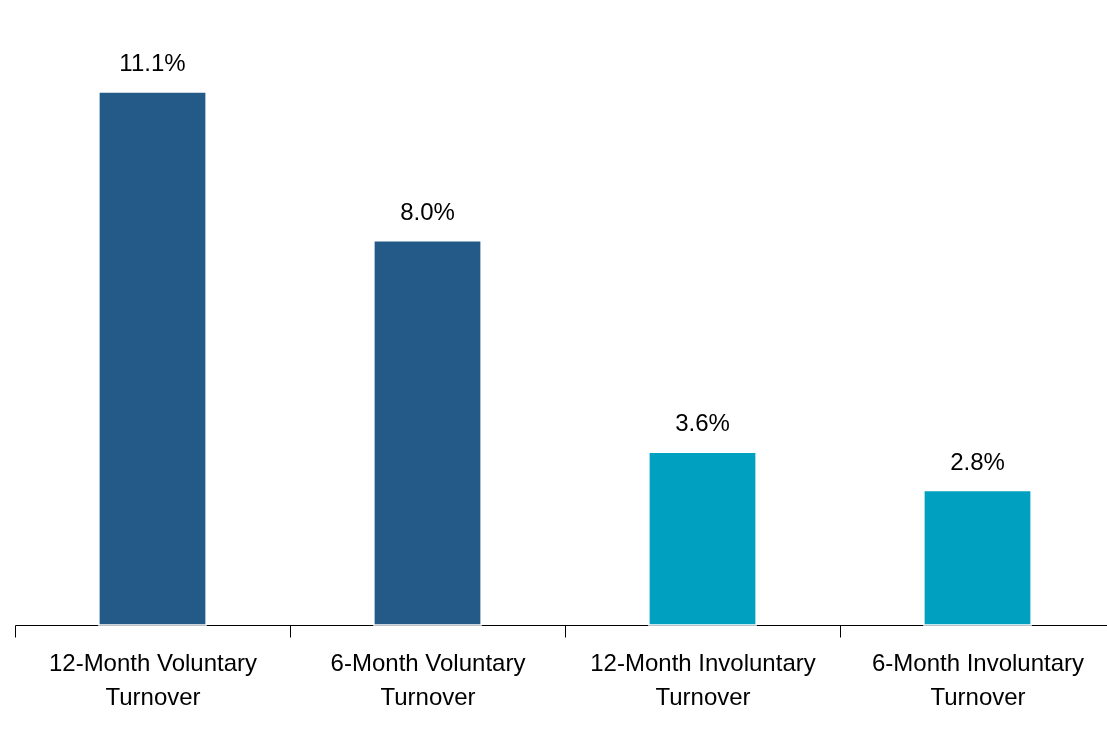 This screenshot has height=729, width=1107. What do you see at coordinates (977, 461) in the screenshot?
I see `data-label: 2.8%` at bounding box center [977, 461].